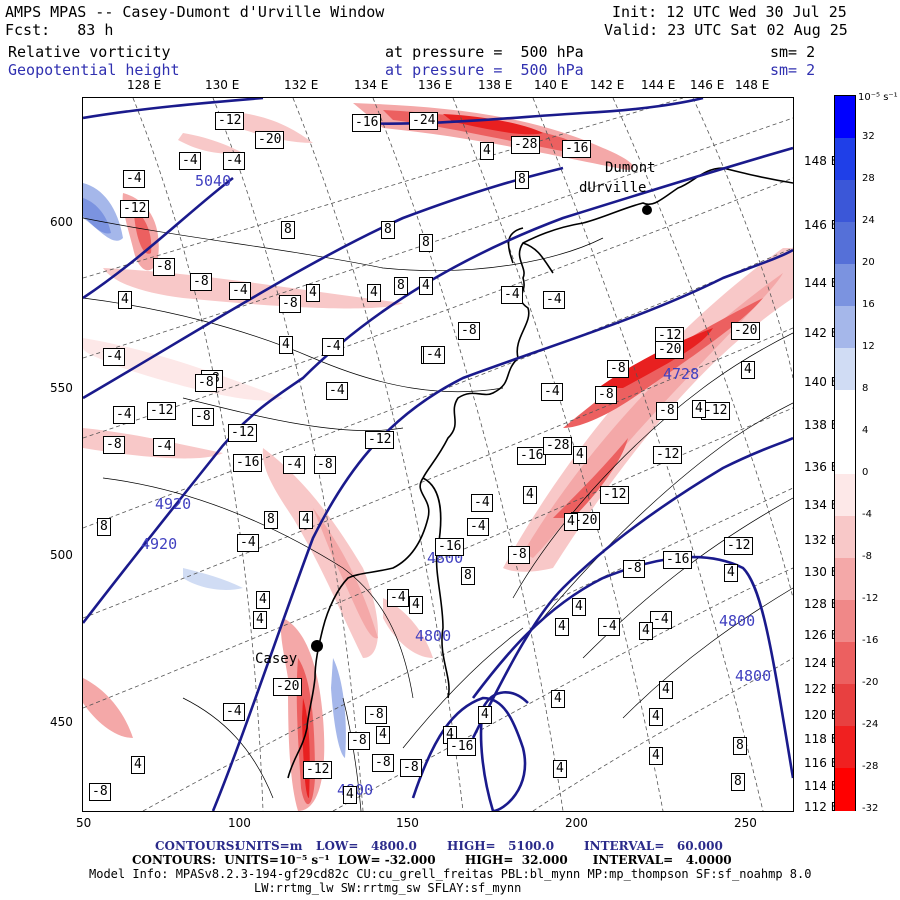 This screenshot has width=900, height=900. Describe the element at coordinates (269, 846) in the screenshot. I see `contours1-units: UNITS=m` at that location.